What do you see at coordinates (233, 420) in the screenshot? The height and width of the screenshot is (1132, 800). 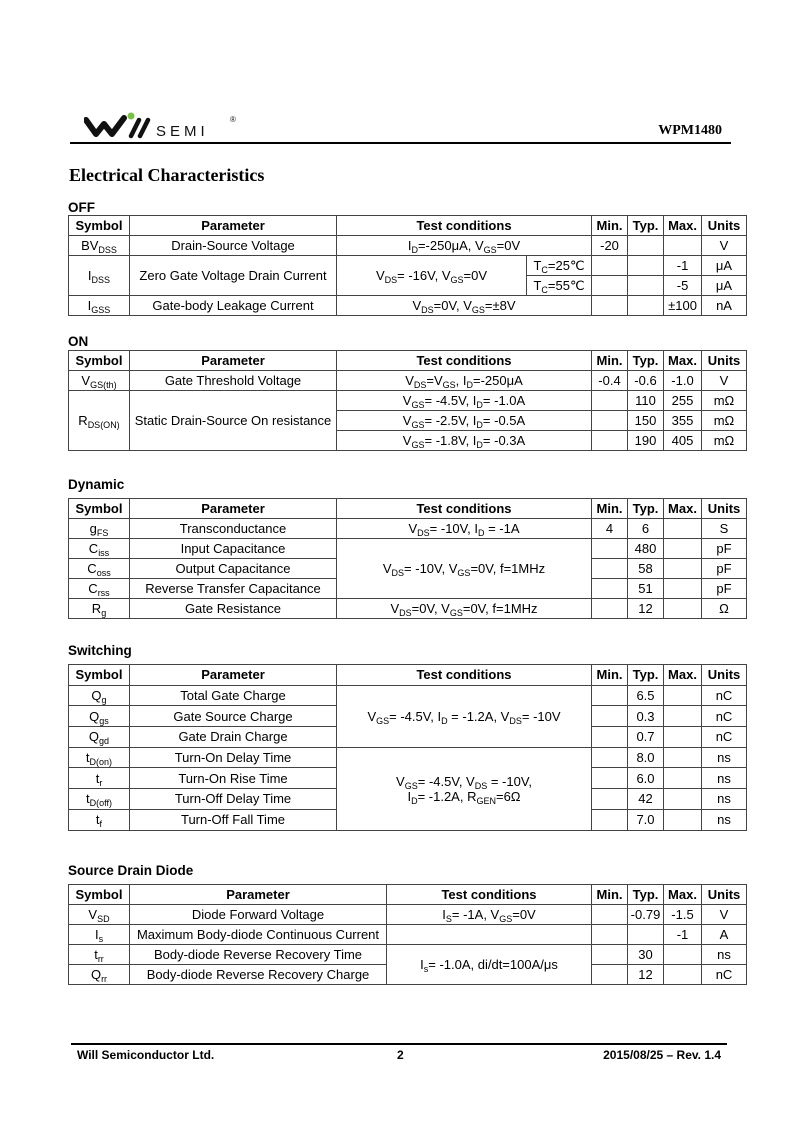 I see `cell-parameter: Static Drain-Source On resistance` at bounding box center [233, 420].